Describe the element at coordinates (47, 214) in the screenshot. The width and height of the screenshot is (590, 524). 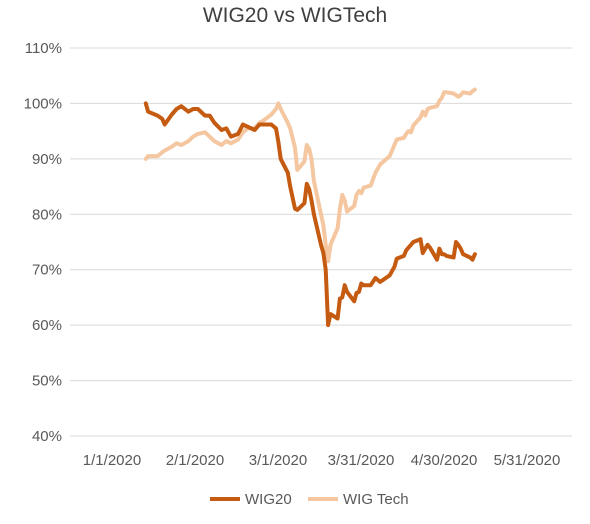
I see `y-tick-label: 80%` at that location.